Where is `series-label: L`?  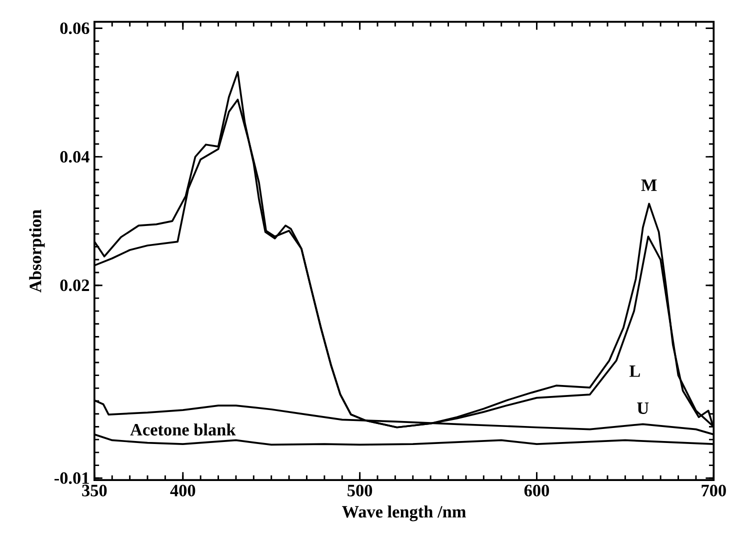 series-label: L is located at coordinates (634, 371).